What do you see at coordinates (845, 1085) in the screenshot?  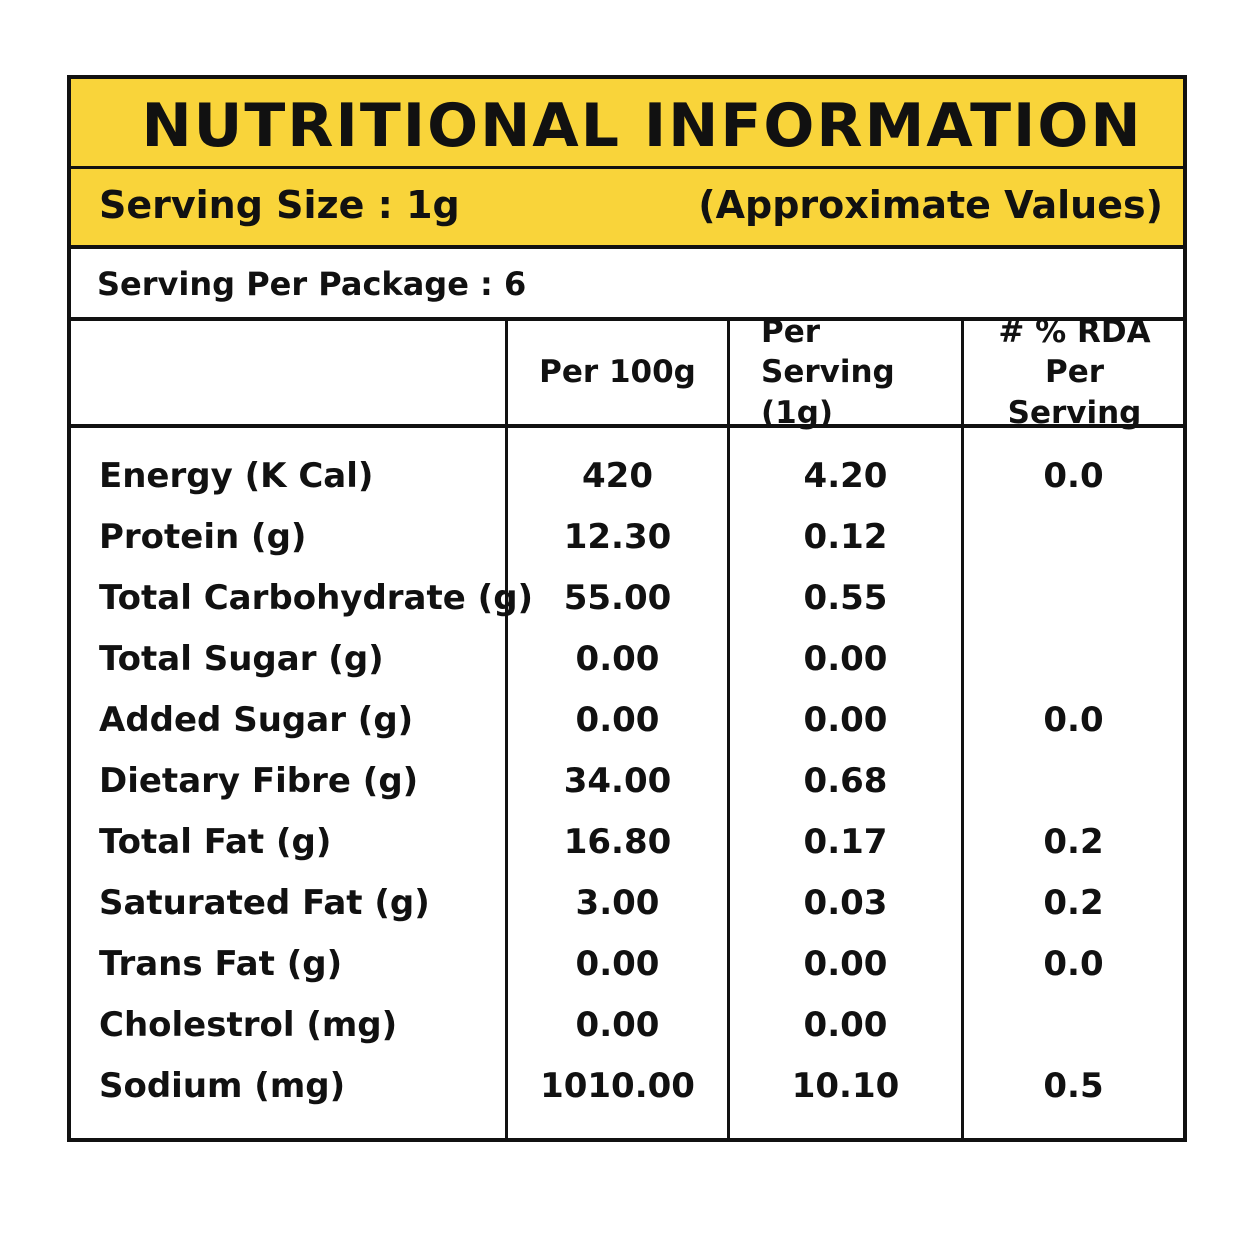 I see `per-serving-value: 10.10` at bounding box center [845, 1085].